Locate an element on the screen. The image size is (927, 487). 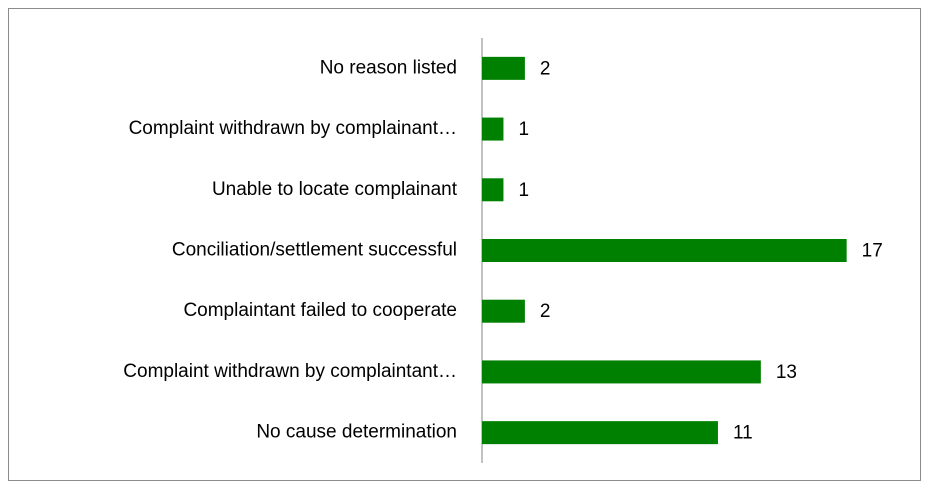
y-tick-label: No cause determination is located at coordinates (356, 432).